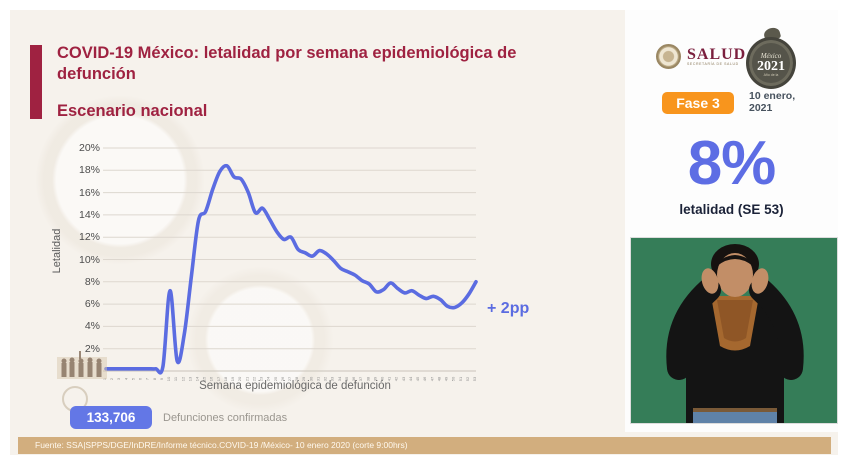 The width and height of the screenshot is (848, 470). Describe the element at coordinates (325, 378) in the screenshot. I see `svg-text: 32` at that location.